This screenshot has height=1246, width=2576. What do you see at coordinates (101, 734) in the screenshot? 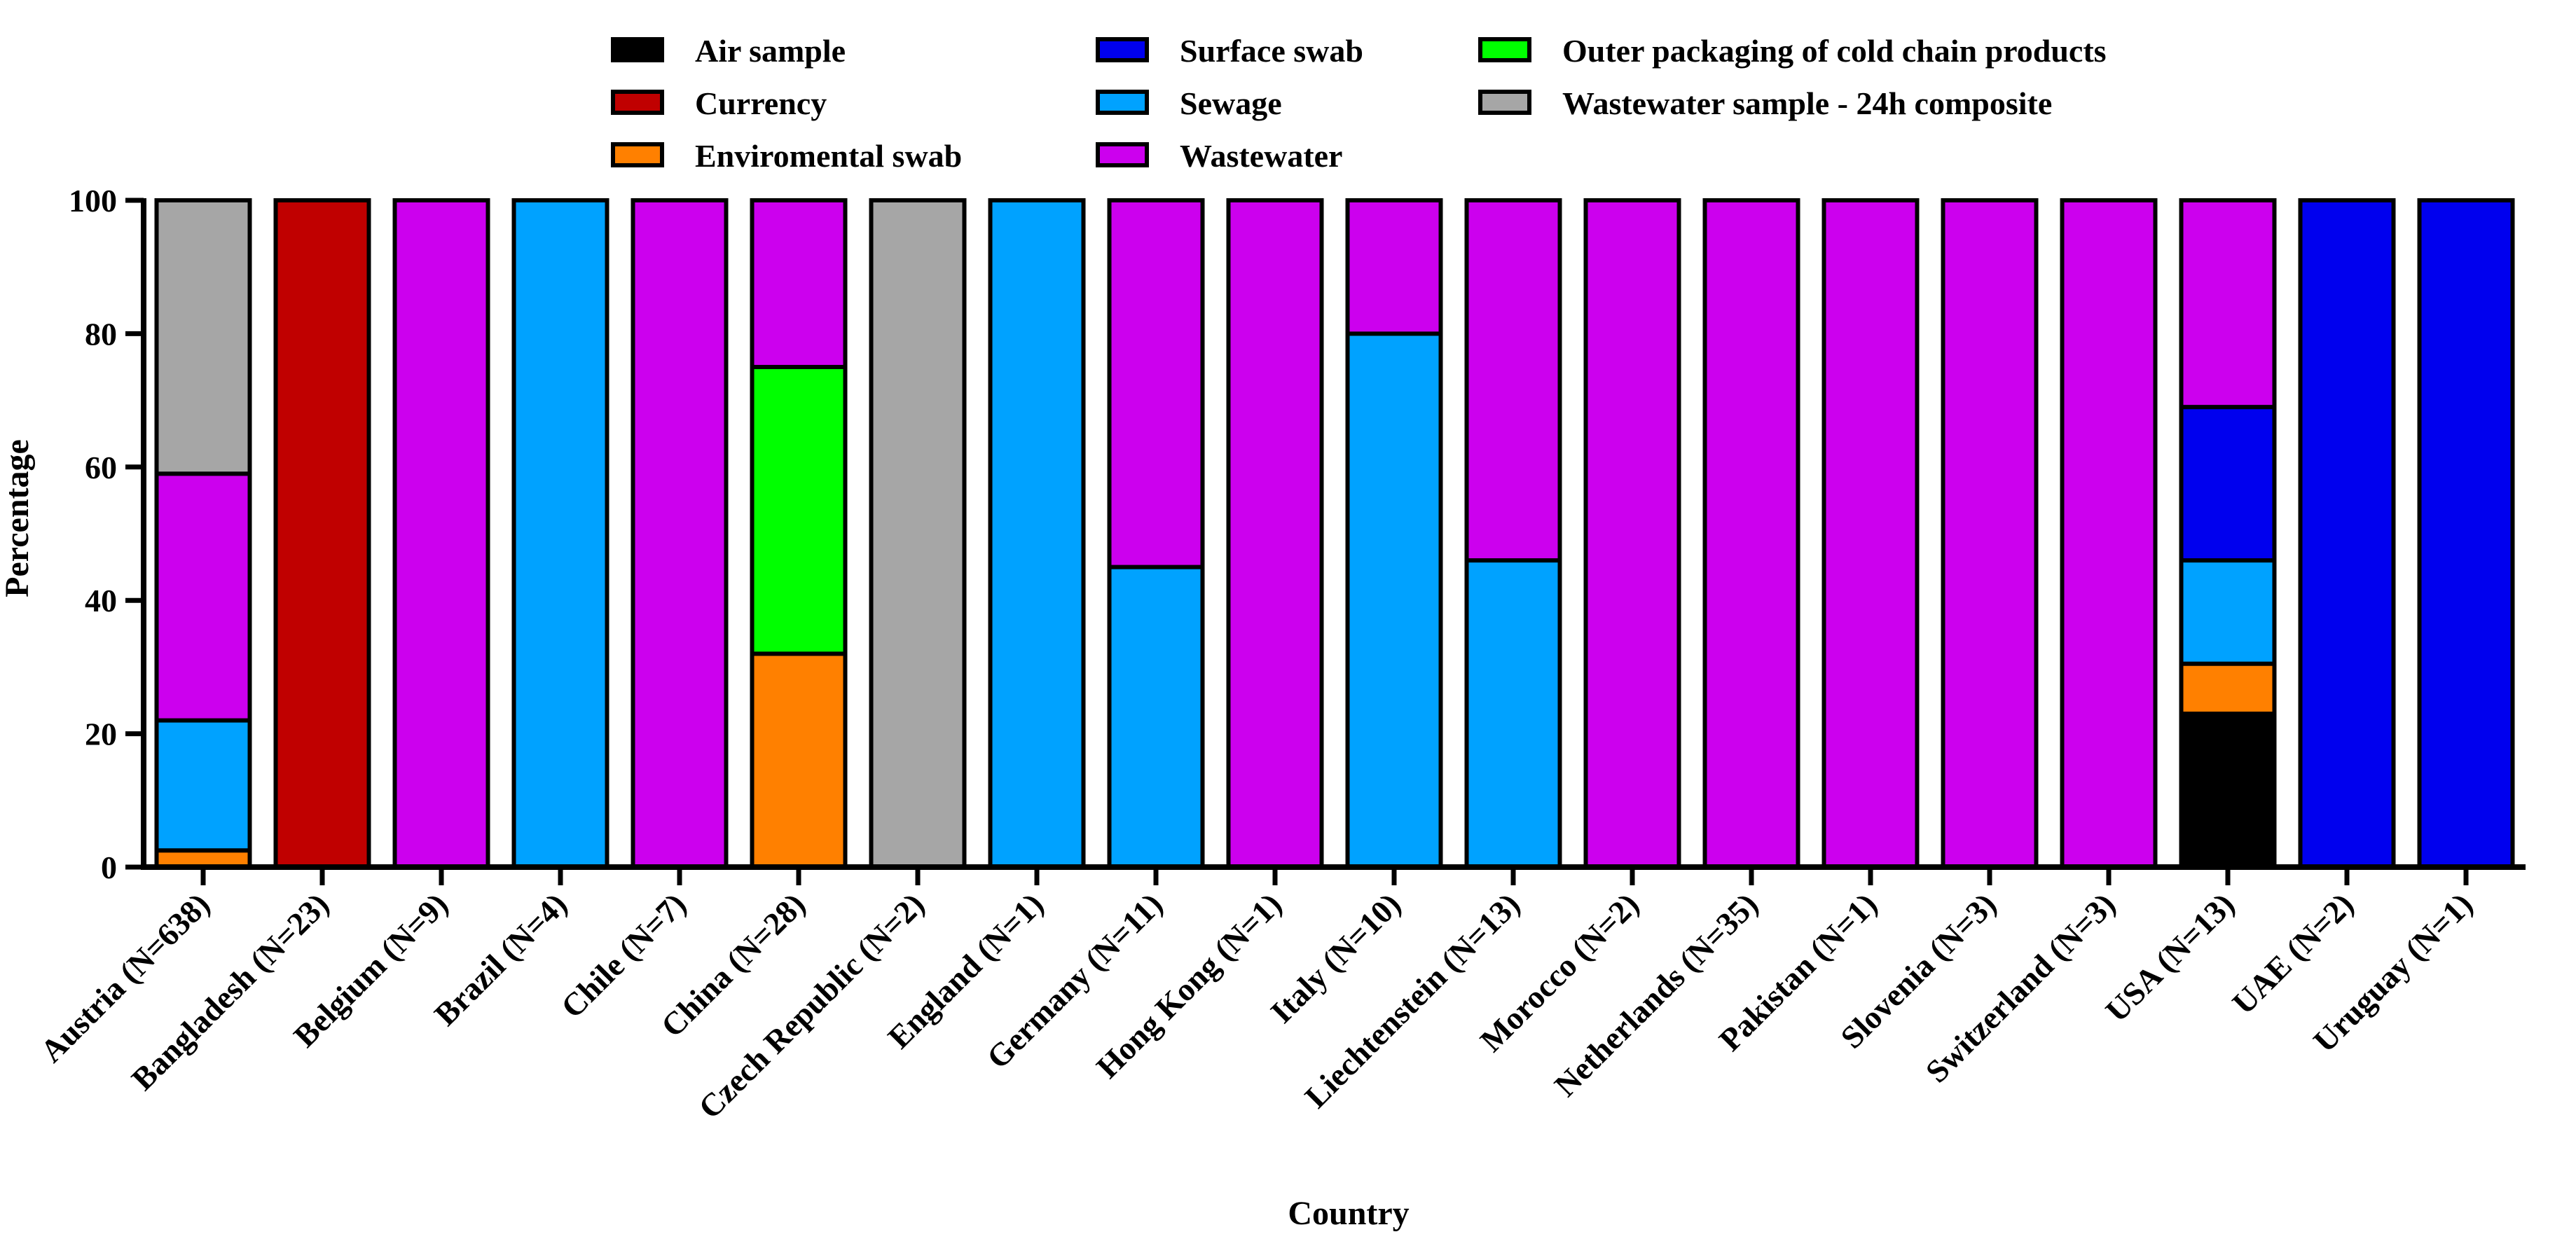
I see `y-tick-label: 20` at bounding box center [101, 734].